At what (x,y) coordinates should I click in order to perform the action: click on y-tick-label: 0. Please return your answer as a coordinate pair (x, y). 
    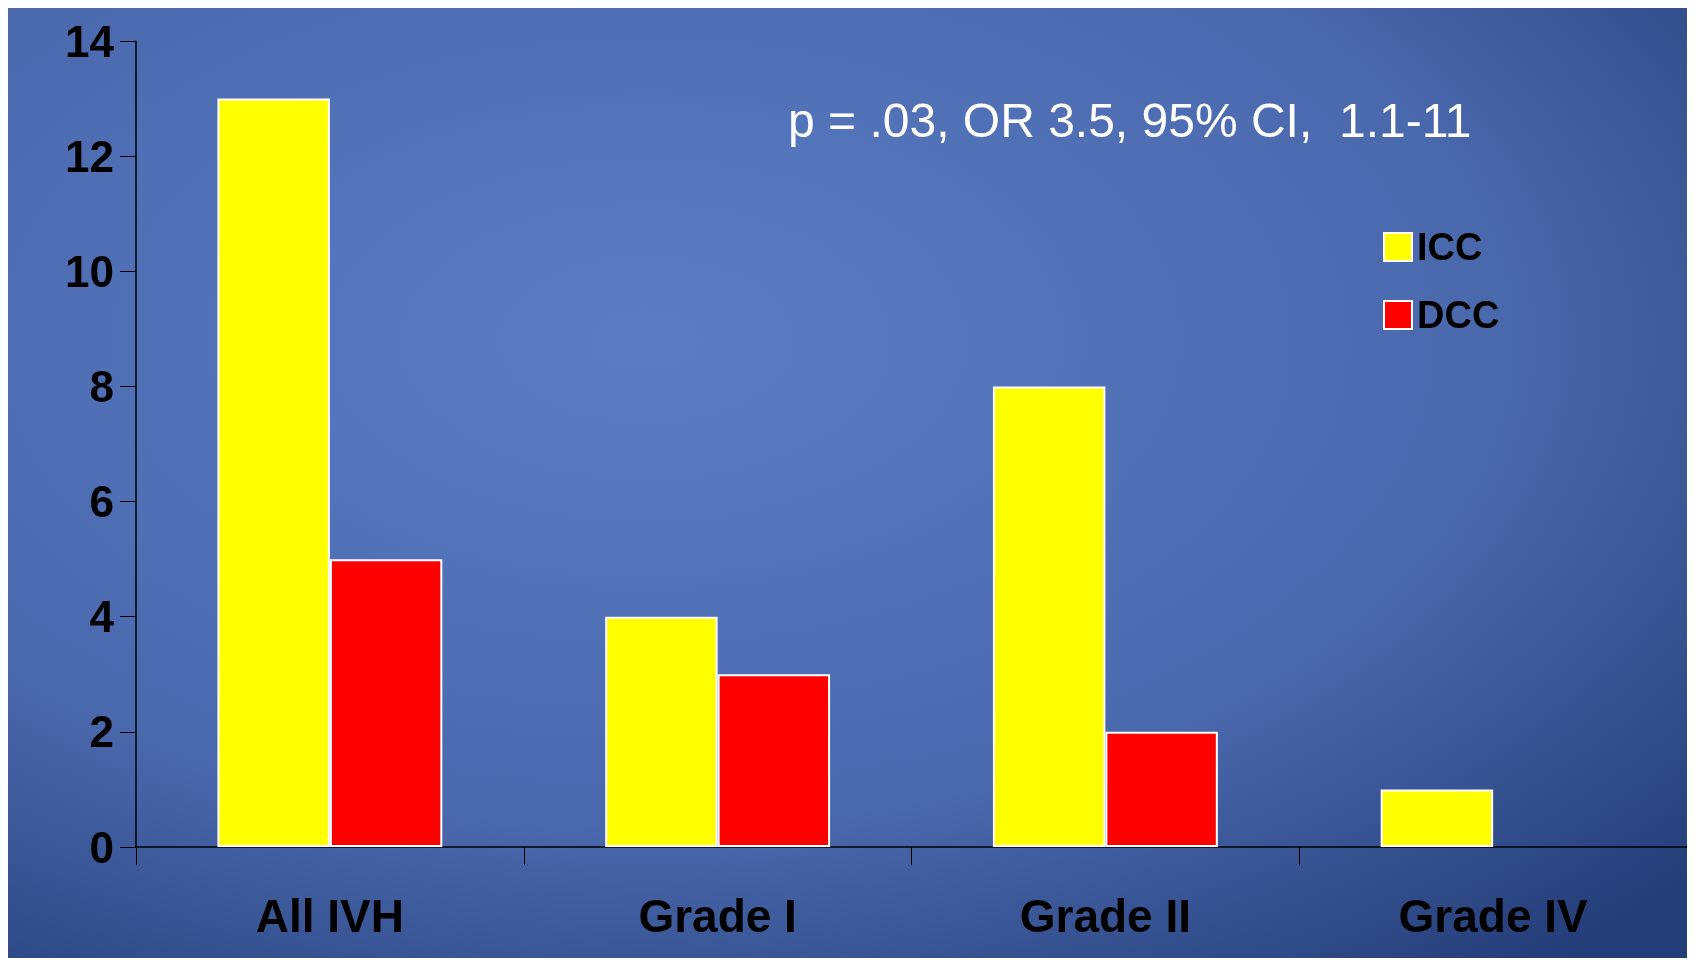
    Looking at the image, I should click on (101, 847).